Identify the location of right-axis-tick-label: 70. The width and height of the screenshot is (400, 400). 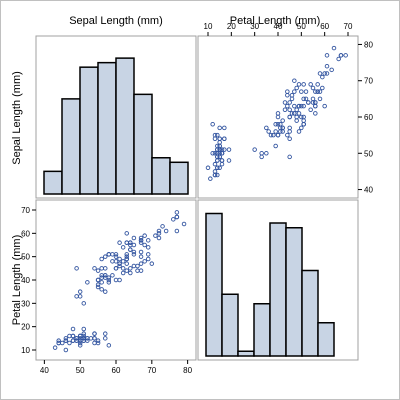
(368, 81).